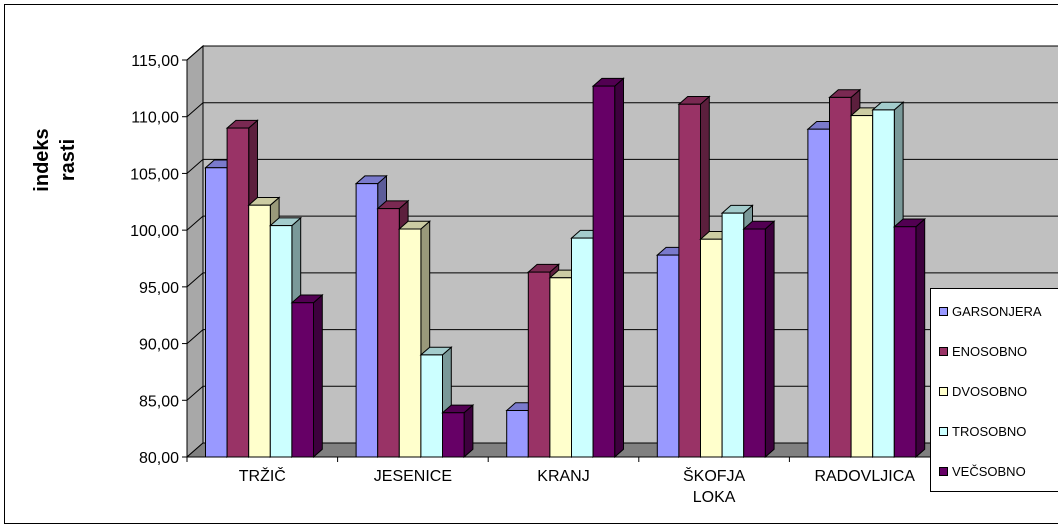 The image size is (1058, 524). What do you see at coordinates (42, 159) in the screenshot?
I see `y-axis-title: indeks` at bounding box center [42, 159].